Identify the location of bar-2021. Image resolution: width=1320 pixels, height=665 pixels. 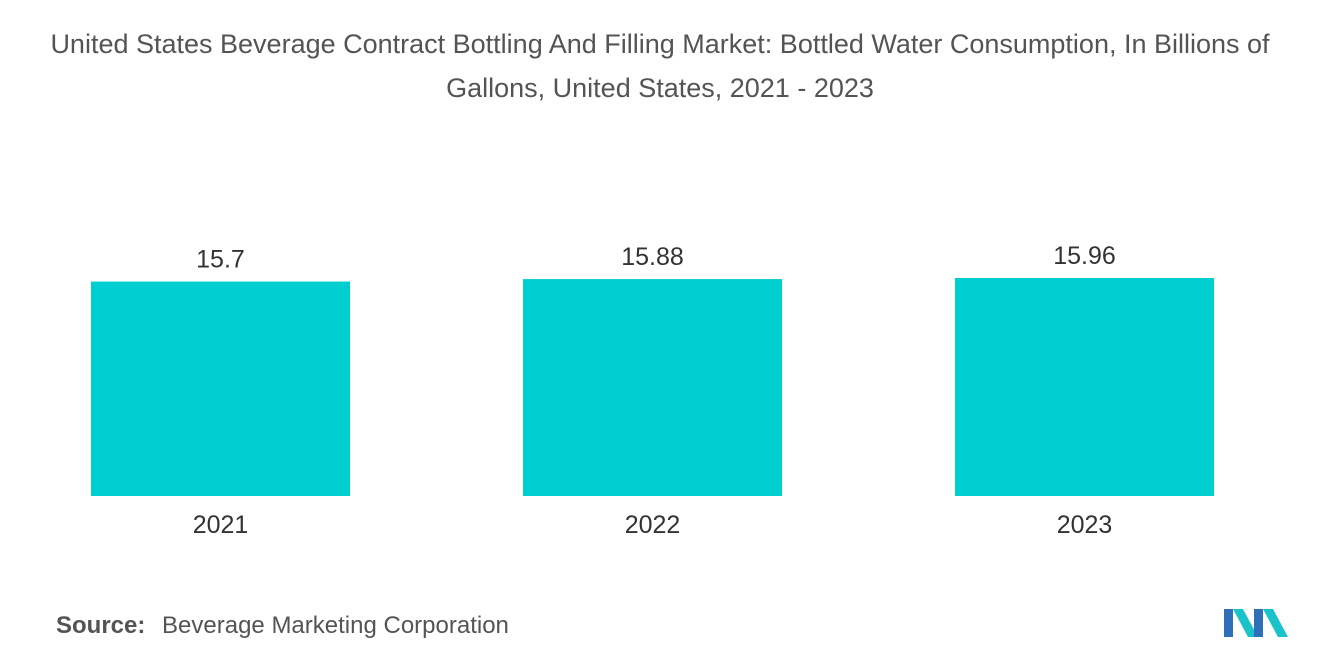
(220, 388).